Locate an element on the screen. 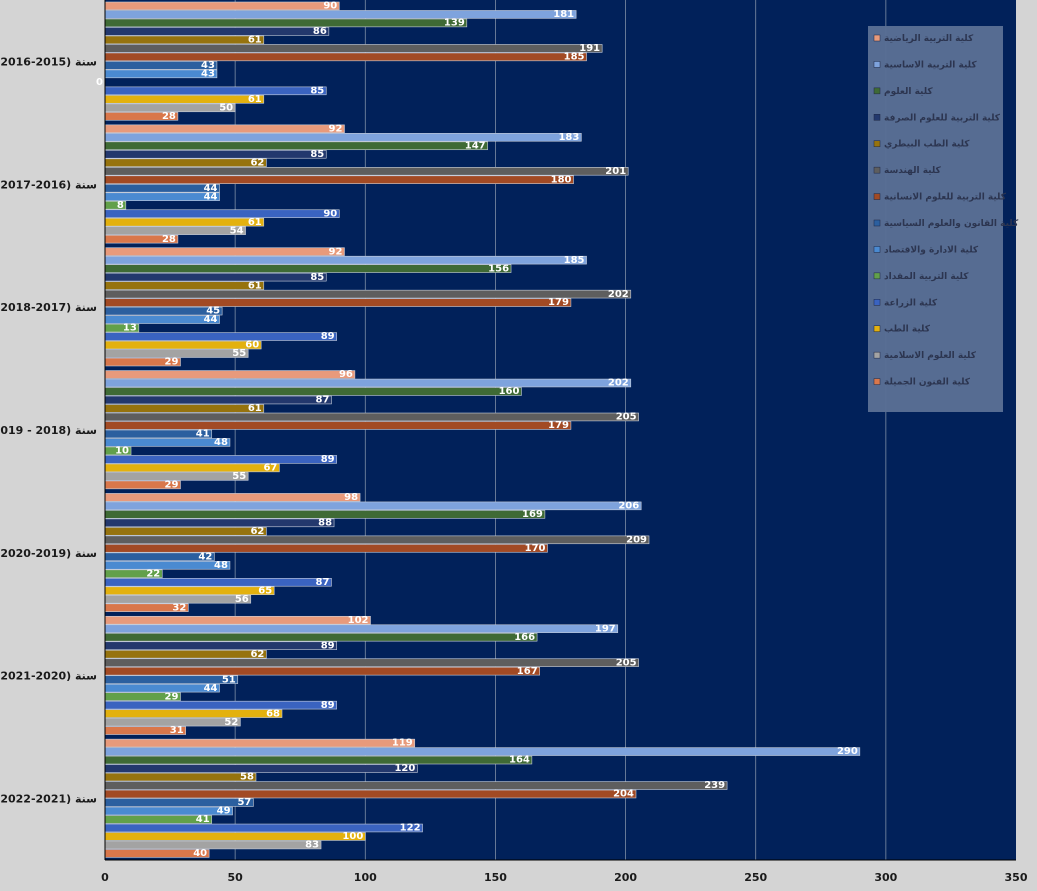  bar-value-label: 290 is located at coordinates (847, 751).